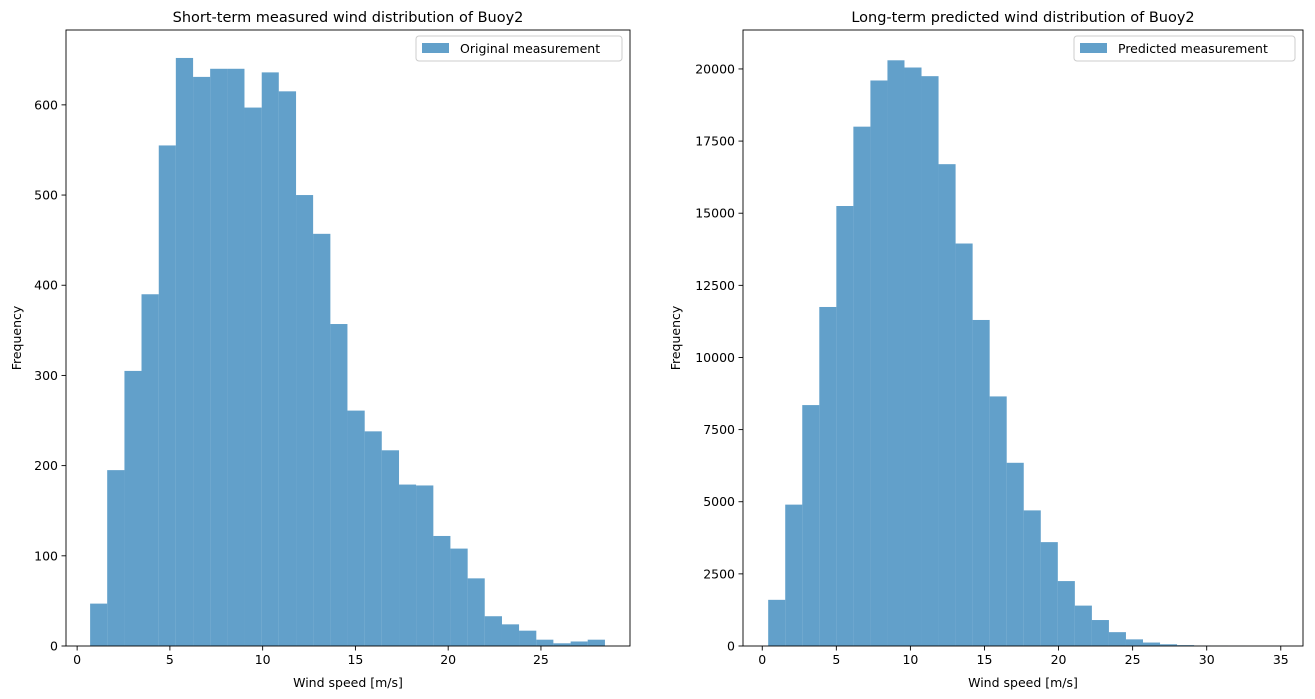  Describe the element at coordinates (715, 141) in the screenshot. I see `y-tick-label: 17500` at that location.